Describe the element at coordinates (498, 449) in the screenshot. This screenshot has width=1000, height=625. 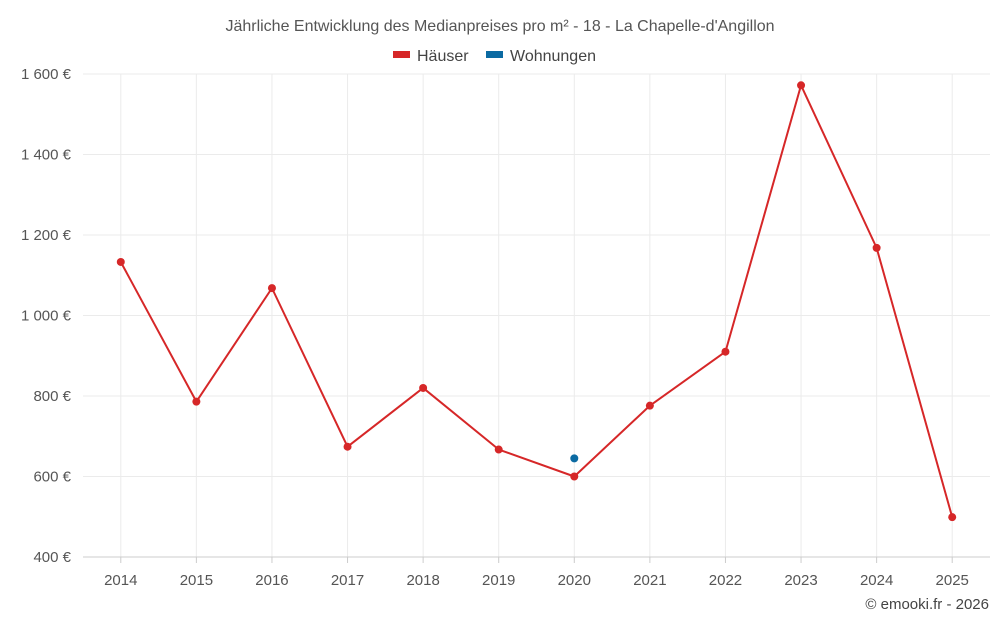
I see `data-point-haeuser-2019` at that location.